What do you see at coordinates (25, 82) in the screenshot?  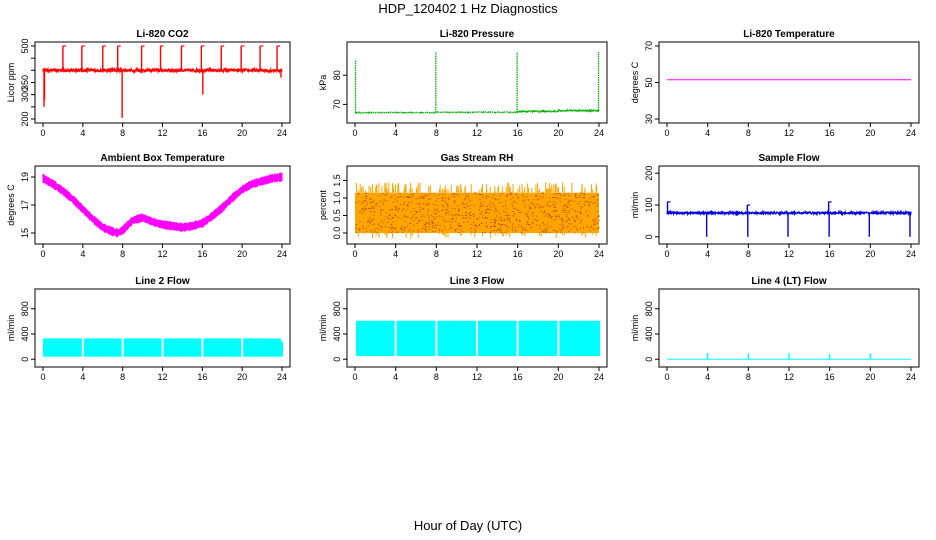 I see `y-tick-label: 350` at bounding box center [25, 82].